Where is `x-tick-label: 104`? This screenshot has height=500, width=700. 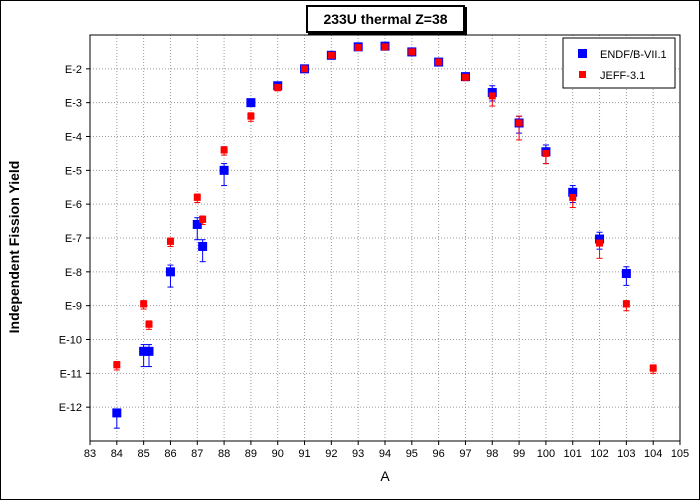 x-tick-label: 104 is located at coordinates (653, 454).